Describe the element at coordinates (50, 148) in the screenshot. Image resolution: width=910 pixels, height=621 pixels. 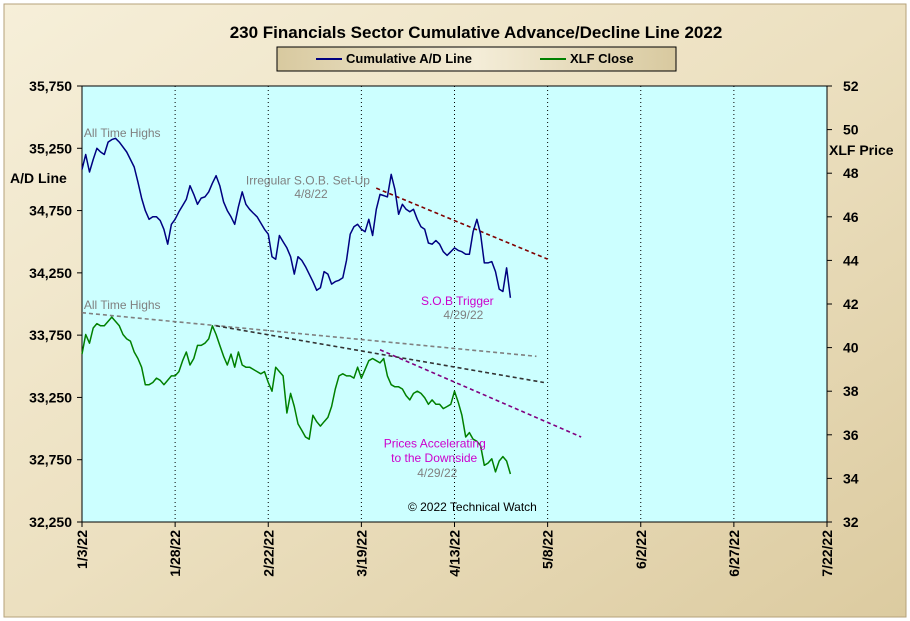
I see `left-tick-label: 35,250` at that location.